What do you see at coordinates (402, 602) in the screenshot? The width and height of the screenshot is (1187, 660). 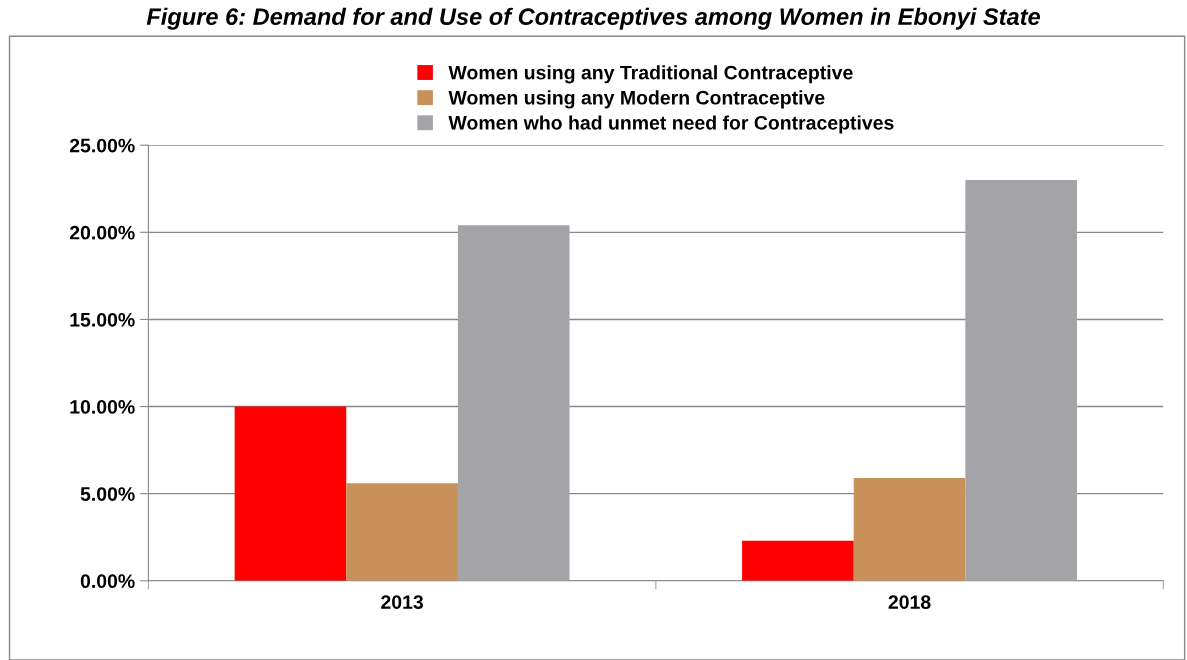 I see `x-tick-label: 2013` at bounding box center [402, 602].